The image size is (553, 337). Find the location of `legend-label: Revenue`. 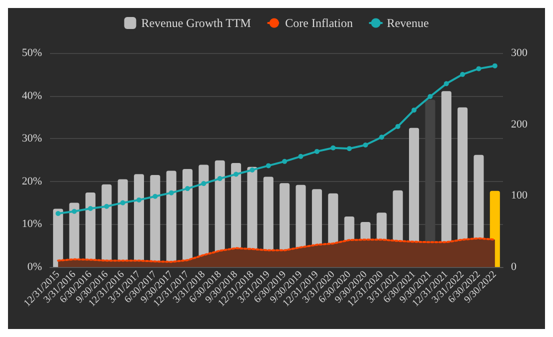

legend-label: Revenue is located at coordinates (407, 23).